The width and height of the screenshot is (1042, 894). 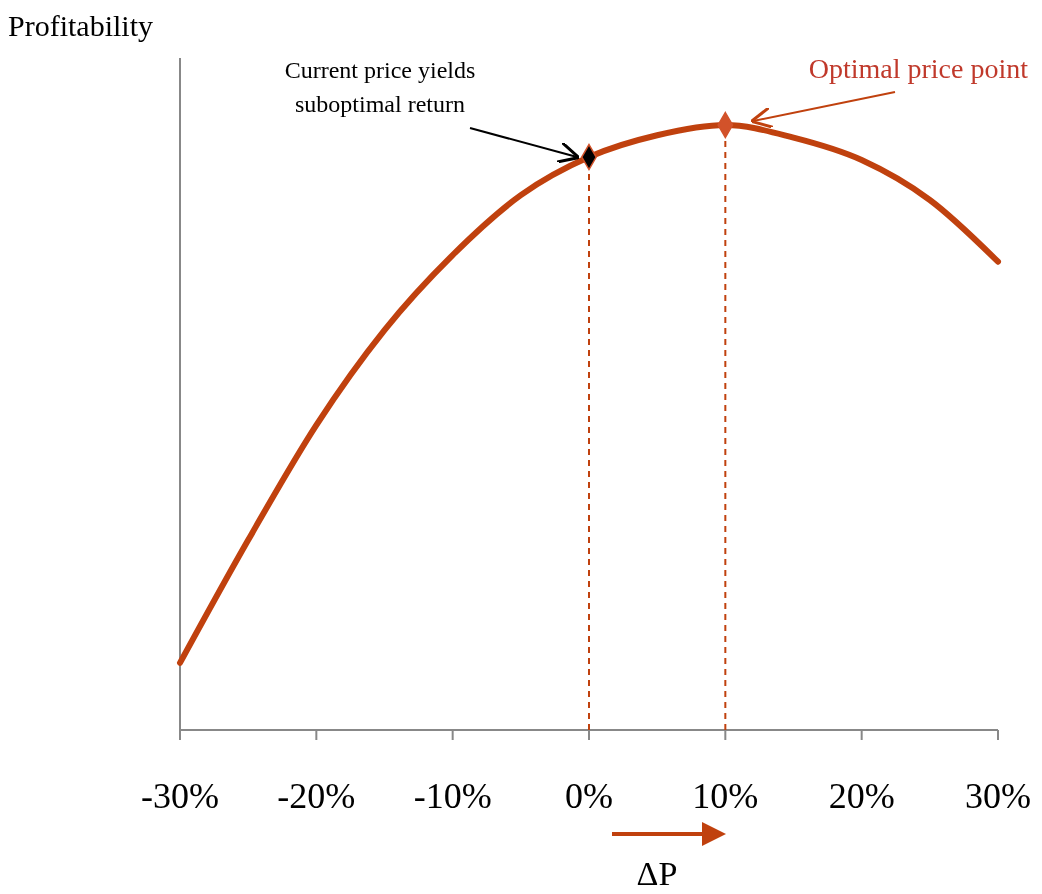 What do you see at coordinates (380, 87) in the screenshot?
I see `text: Current price yields suboptimal return` at bounding box center [380, 87].